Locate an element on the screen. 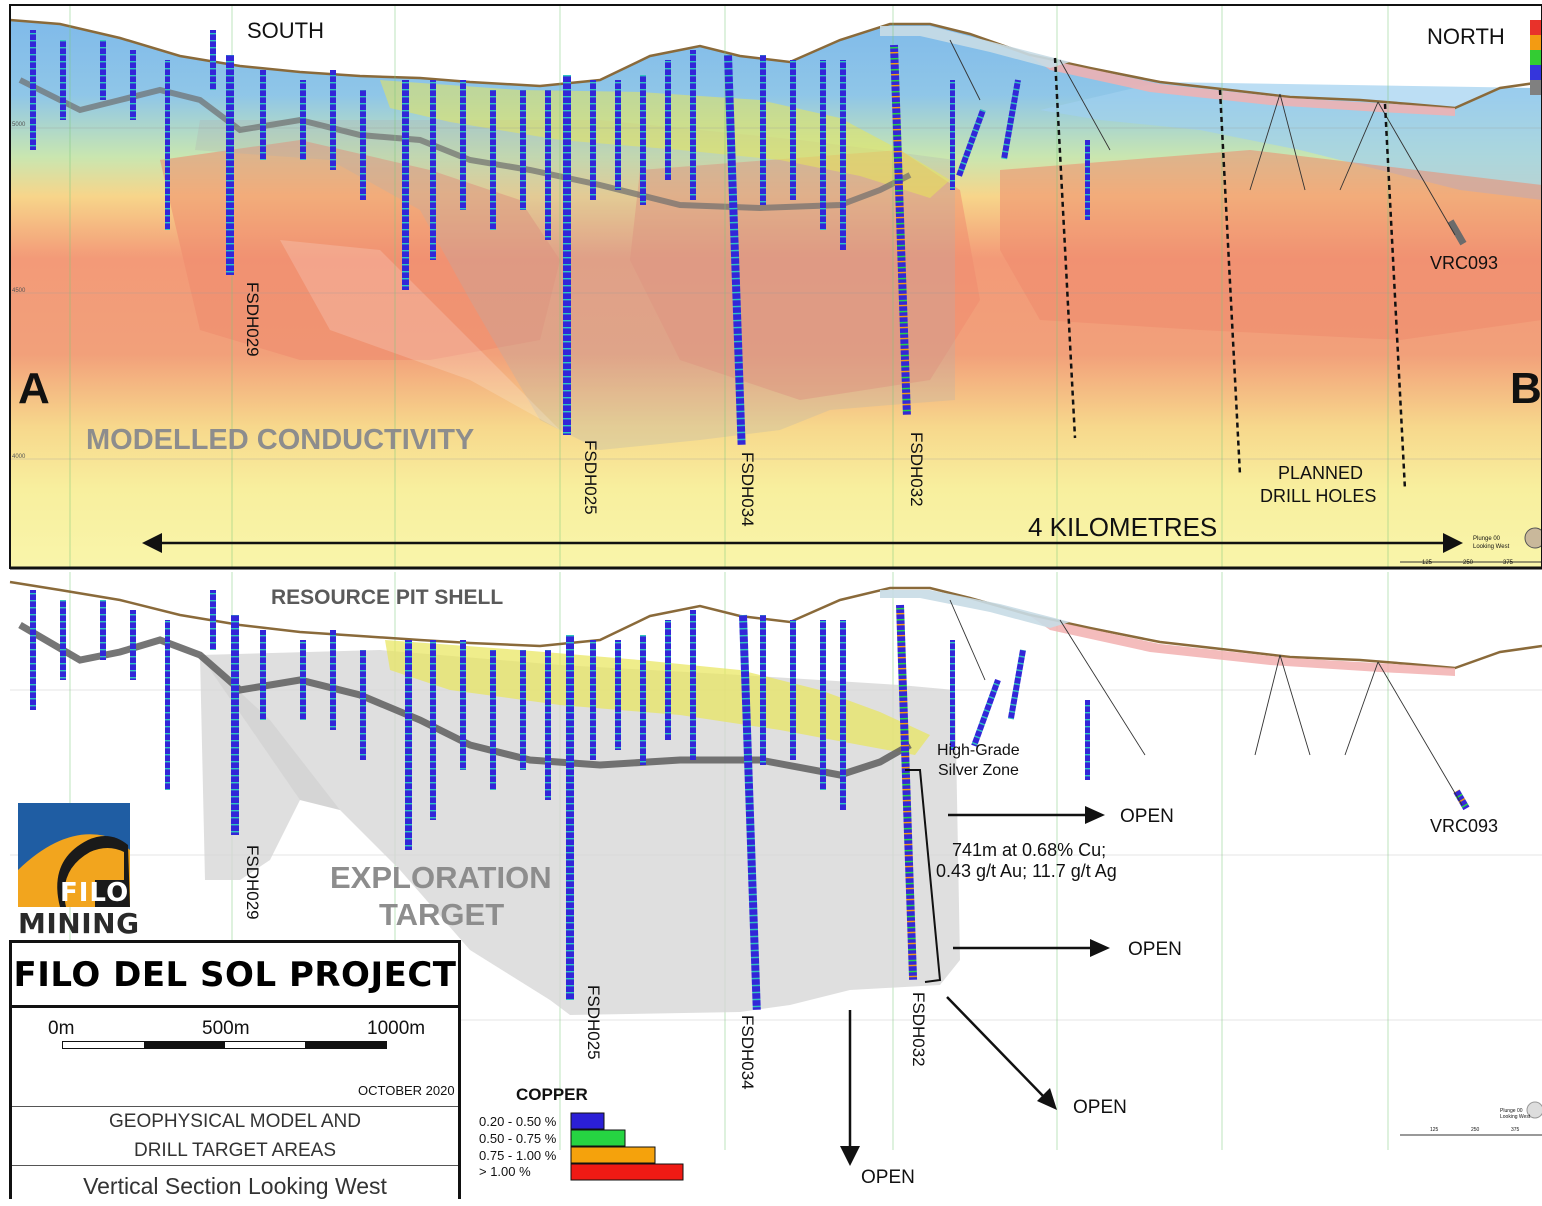 This screenshot has height=1206, width=1542. distance-label: 4 KILOMETRES is located at coordinates (1123, 527).